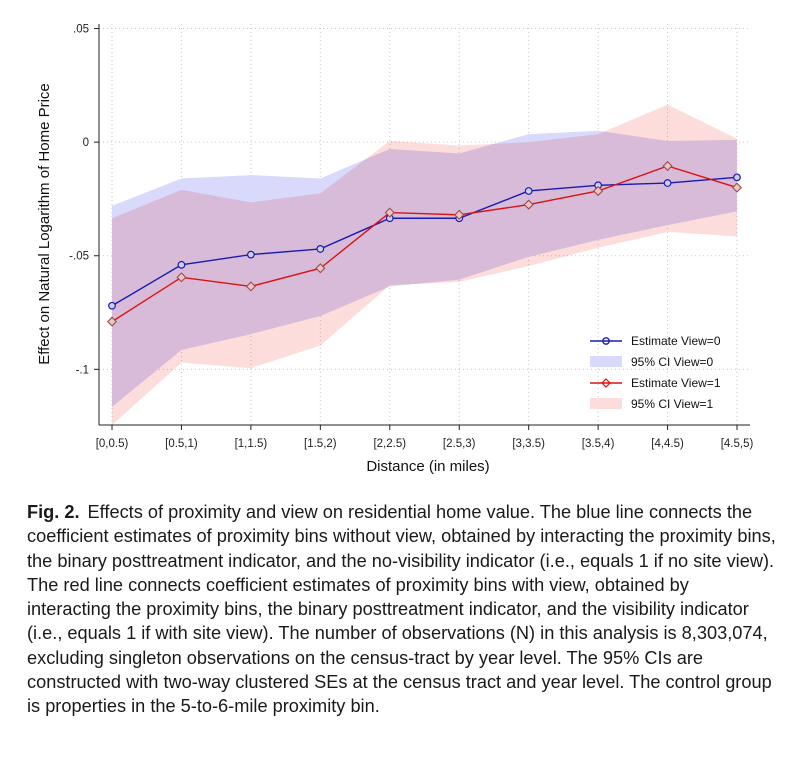 The image size is (791, 758). I want to click on legend-swatch-ci-view0, so click(606, 361).